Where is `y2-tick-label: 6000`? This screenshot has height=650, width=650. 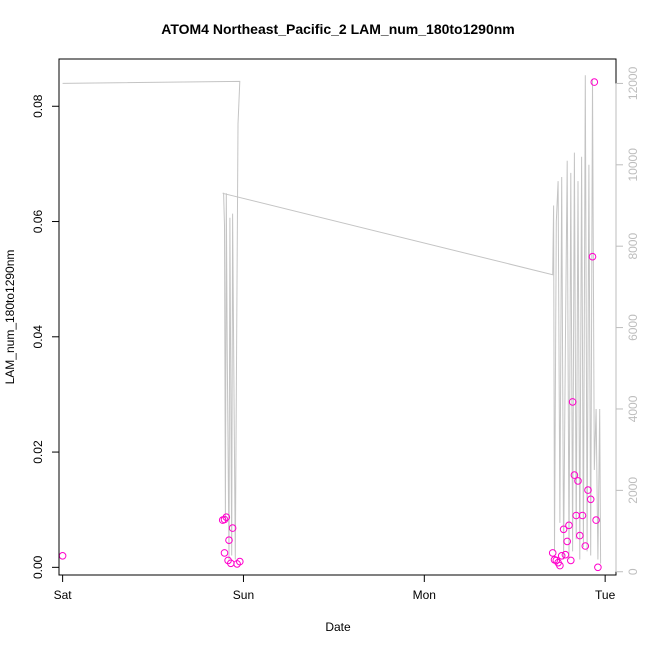 y2-tick-label: 6000 is located at coordinates (633, 327).